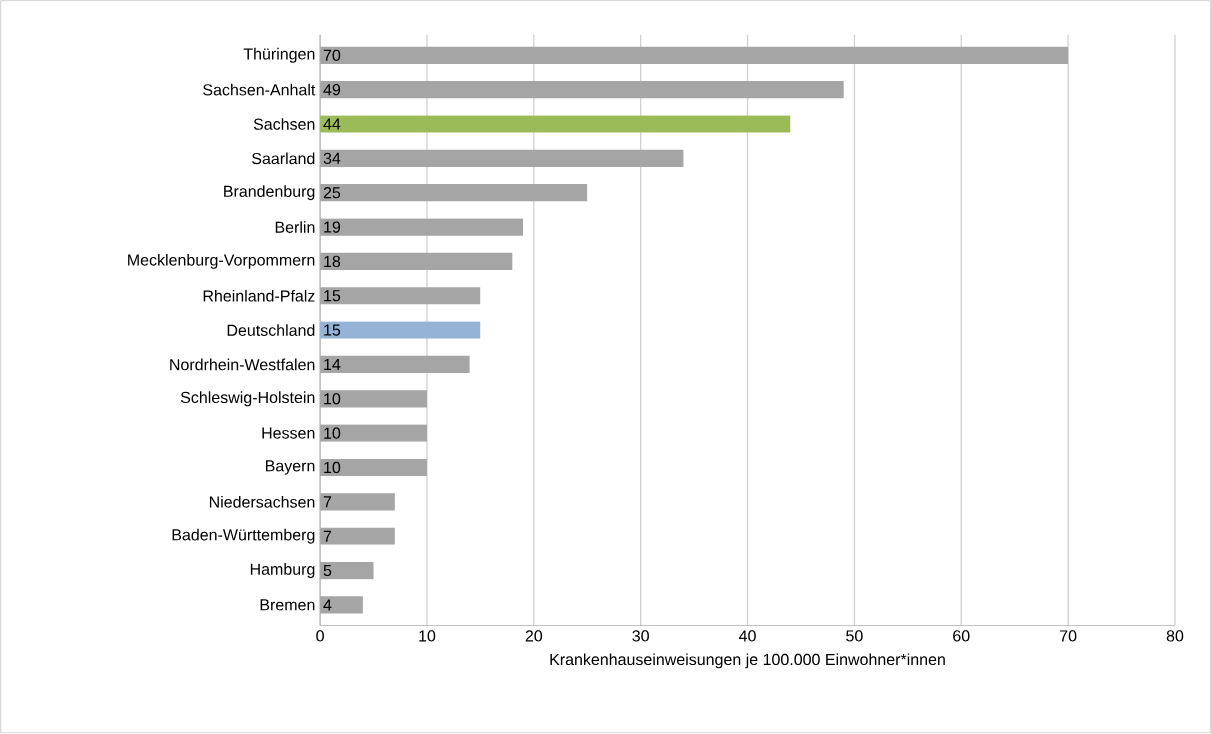 This screenshot has height=734, width=1211. Describe the element at coordinates (283, 158) in the screenshot. I see `y-tick-label: Saarland` at that location.